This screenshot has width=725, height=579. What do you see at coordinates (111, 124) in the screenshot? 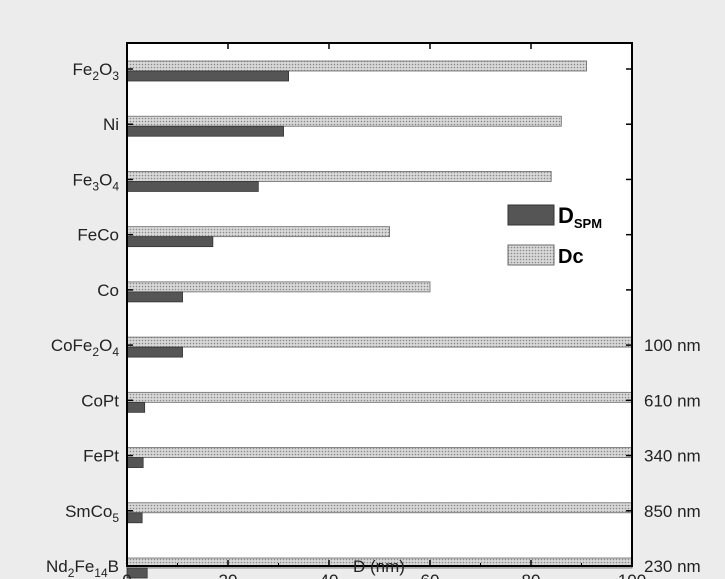
I see `y-tick-label-1: Ni` at bounding box center [111, 124].